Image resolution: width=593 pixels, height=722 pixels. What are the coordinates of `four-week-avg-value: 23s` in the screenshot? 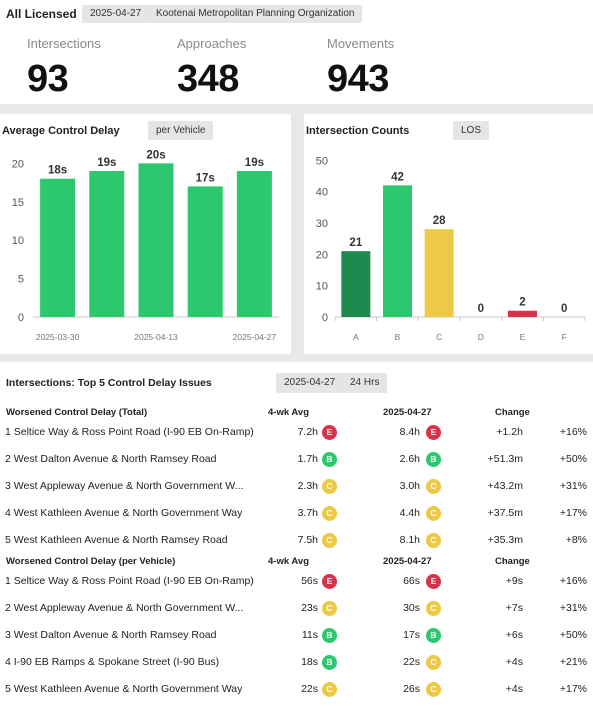 It's located at (309, 608).